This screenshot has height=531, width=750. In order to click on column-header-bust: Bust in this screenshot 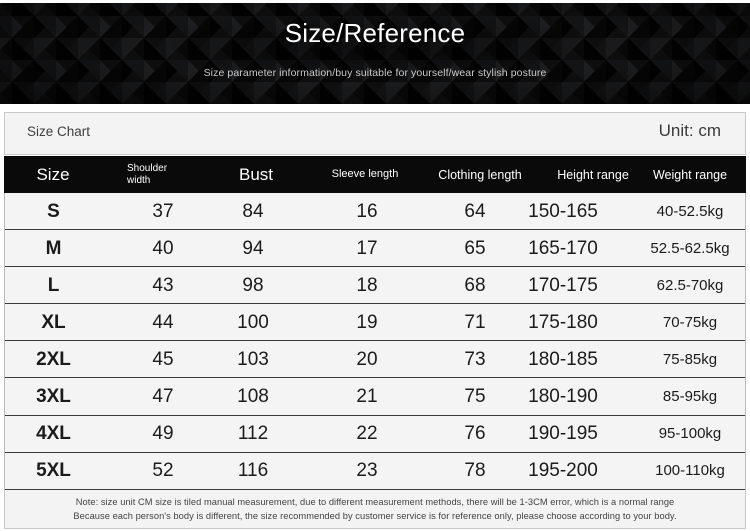, I will do `click(256, 174)`.